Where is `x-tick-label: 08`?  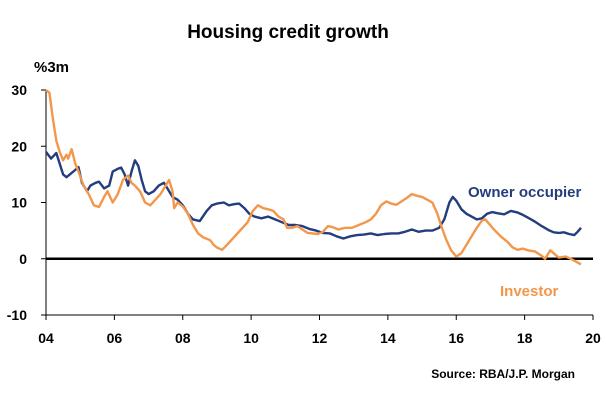
x-tick-label: 08 is located at coordinates (183, 338).